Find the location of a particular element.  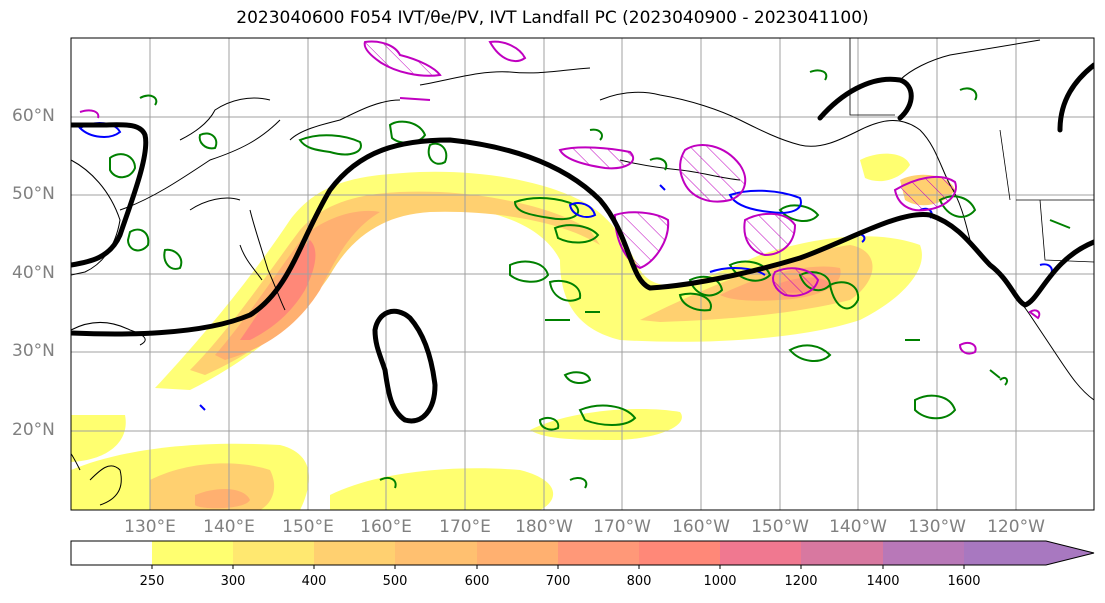

lat-label-40n: 40°N is located at coordinates (33, 273).